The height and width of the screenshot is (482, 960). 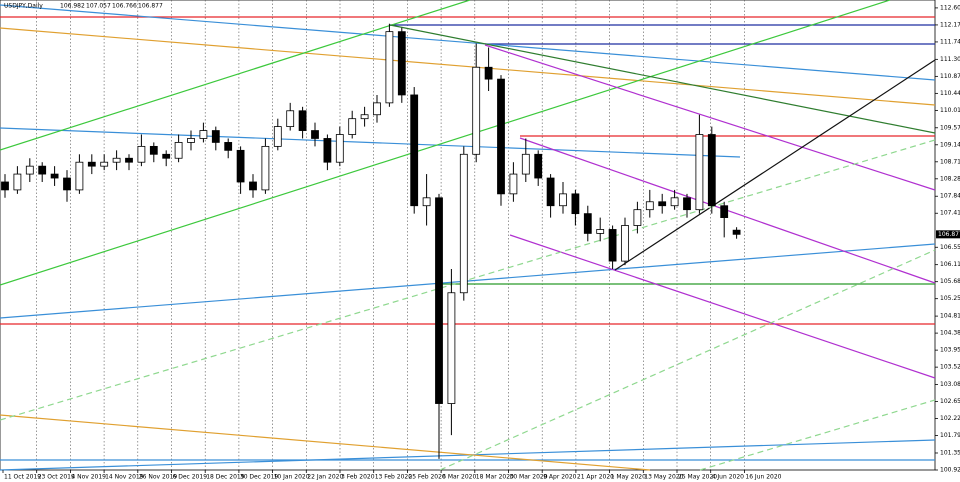 What do you see at coordinates (950, 213) in the screenshot?
I see `y-tick-label: 107.410` at bounding box center [950, 213].